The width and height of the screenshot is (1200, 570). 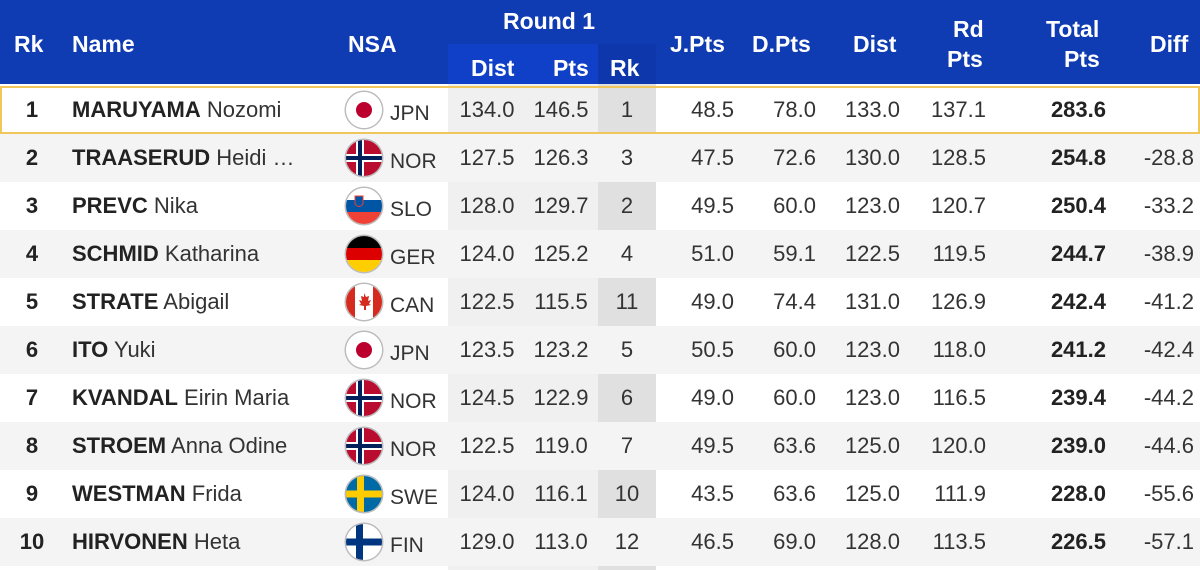 What do you see at coordinates (561, 253) in the screenshot?
I see `round1-pts-cell: 125.2` at bounding box center [561, 253].